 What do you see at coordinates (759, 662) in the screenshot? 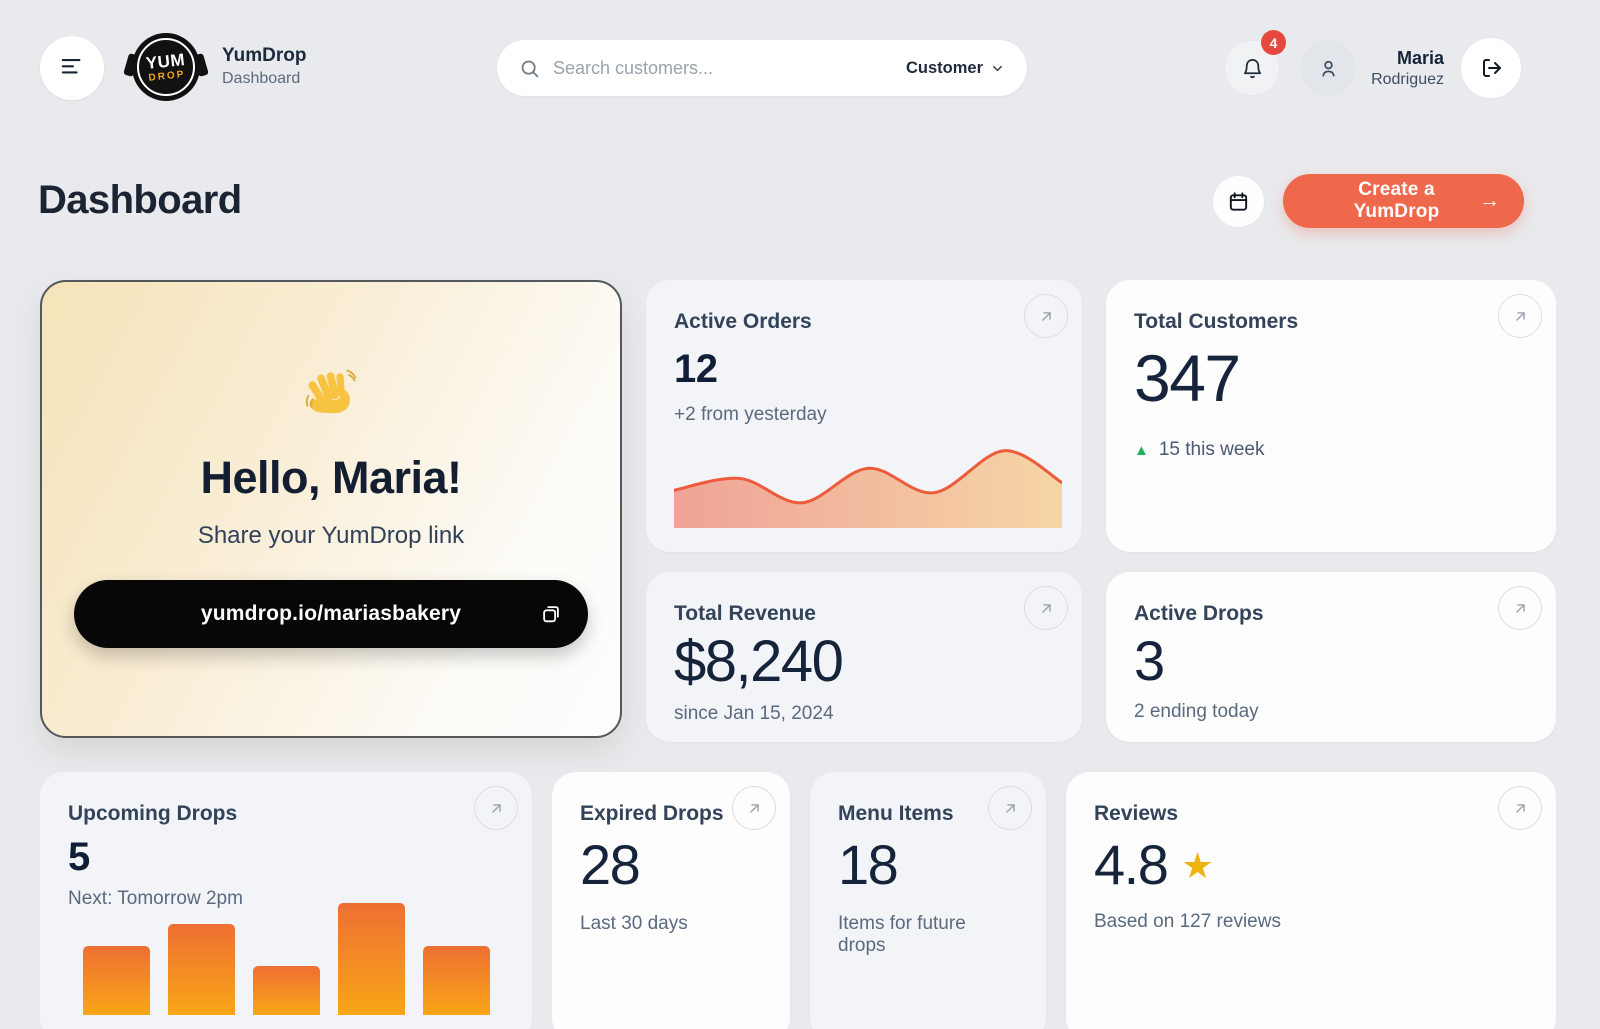
I see `total-revenue-value: $8,240` at bounding box center [759, 662].